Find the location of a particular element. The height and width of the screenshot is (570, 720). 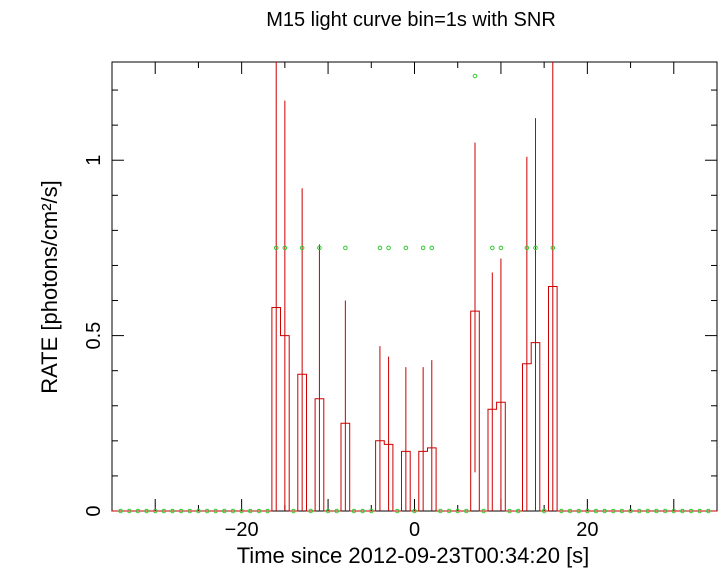

x-axis-label: Time since 2012-09-23T00:34:20 [s] is located at coordinates (413, 555).